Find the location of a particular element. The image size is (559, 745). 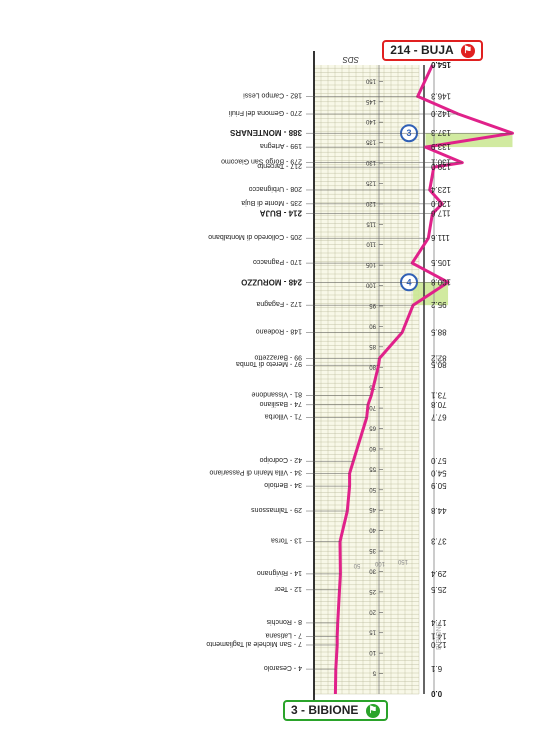

place-label: 199 - Artegna is located at coordinates (281, 145).